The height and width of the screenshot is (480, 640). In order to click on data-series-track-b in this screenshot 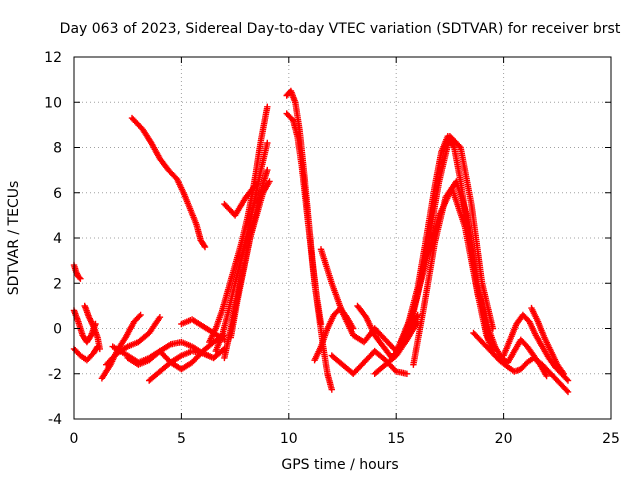, I will do `click(77, 271)`.